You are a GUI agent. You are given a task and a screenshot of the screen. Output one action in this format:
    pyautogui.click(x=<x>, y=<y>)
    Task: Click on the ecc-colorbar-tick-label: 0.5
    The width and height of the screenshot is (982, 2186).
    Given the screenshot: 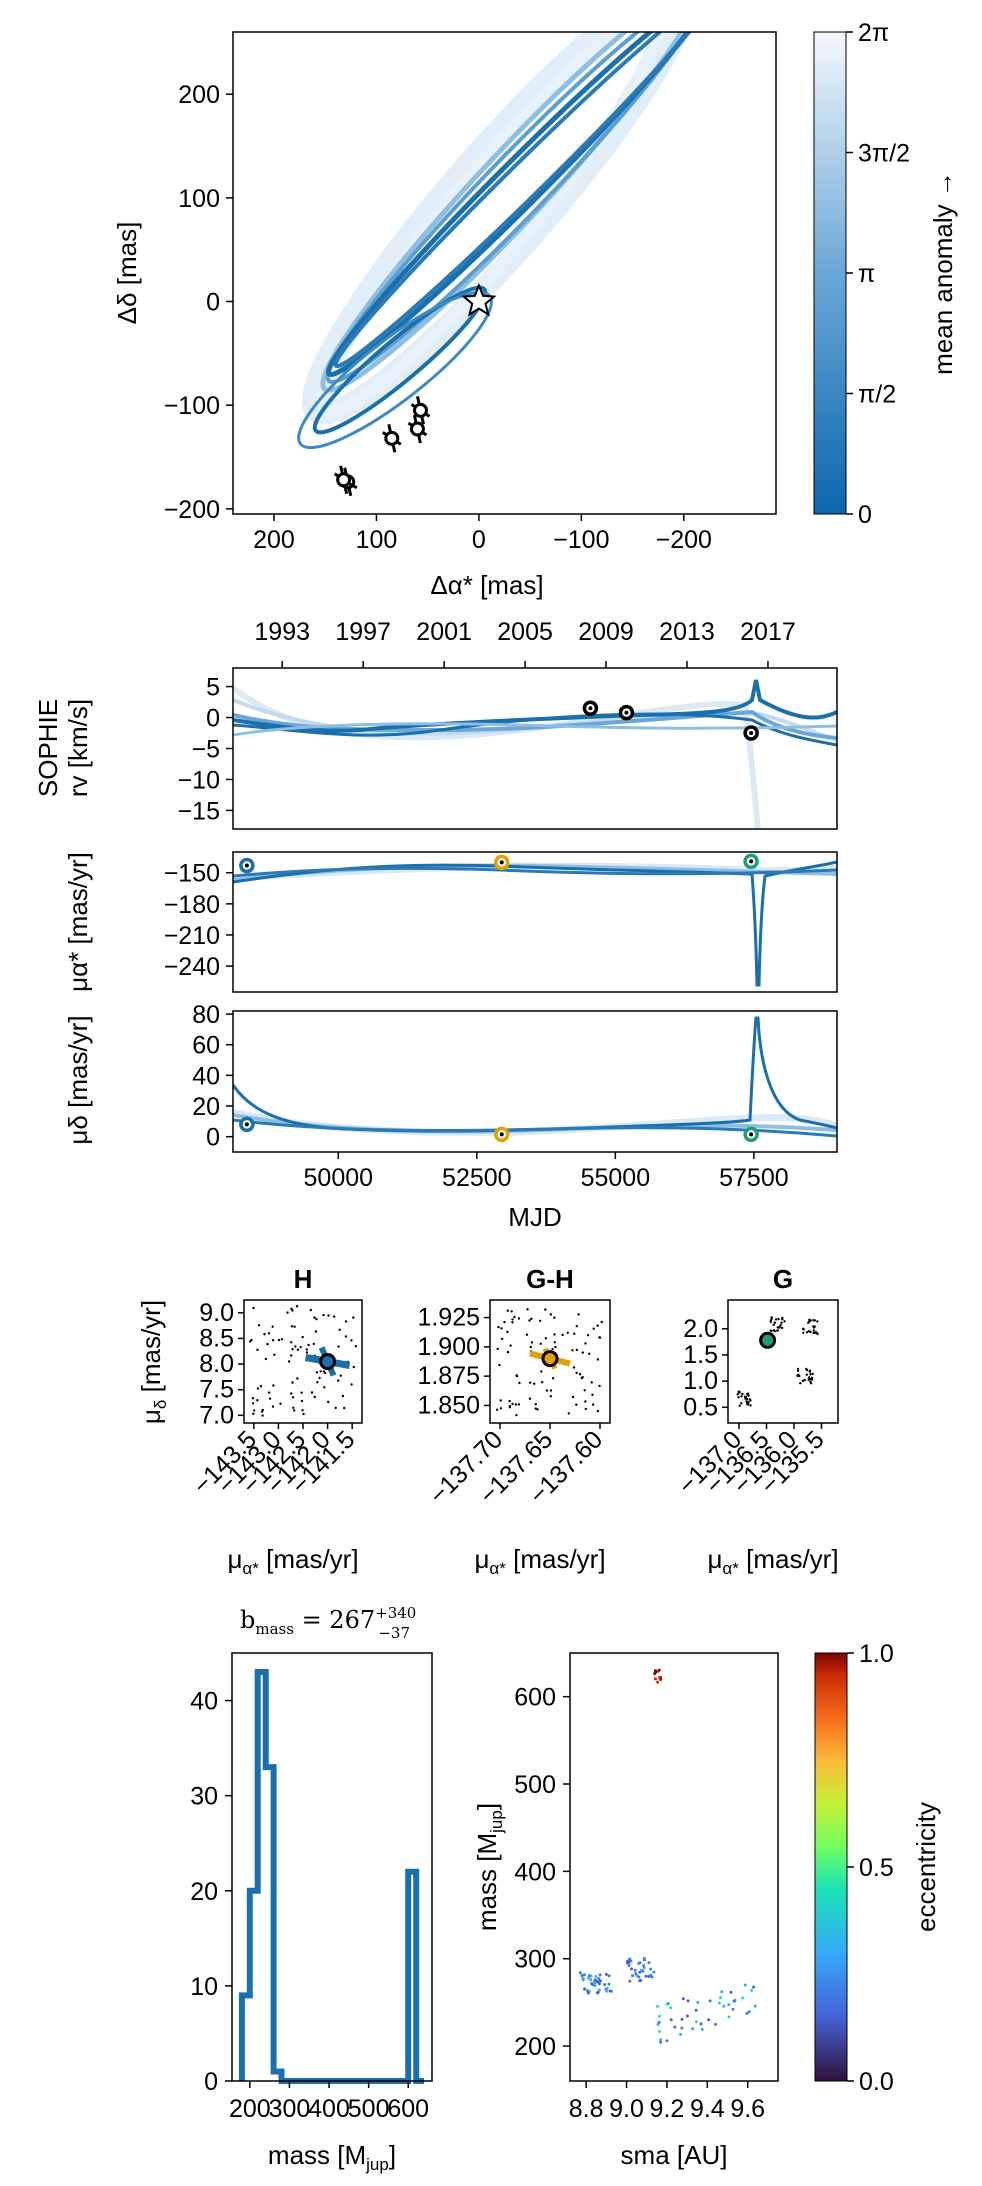 What is the action you would take?
    pyautogui.click(x=876, y=1868)
    